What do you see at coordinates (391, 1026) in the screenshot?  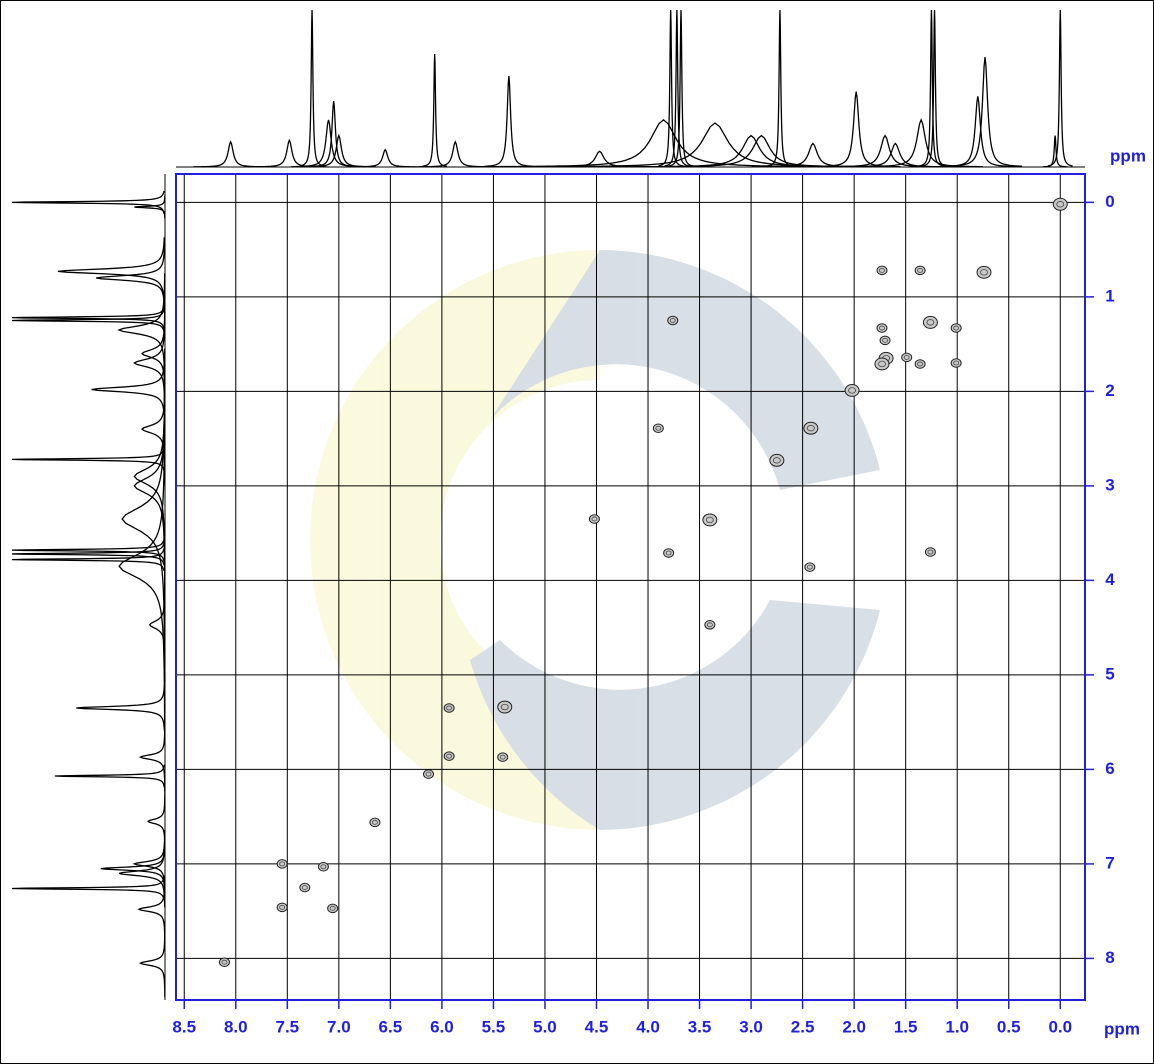 I see `x-tick-label: 6.5` at bounding box center [391, 1026].